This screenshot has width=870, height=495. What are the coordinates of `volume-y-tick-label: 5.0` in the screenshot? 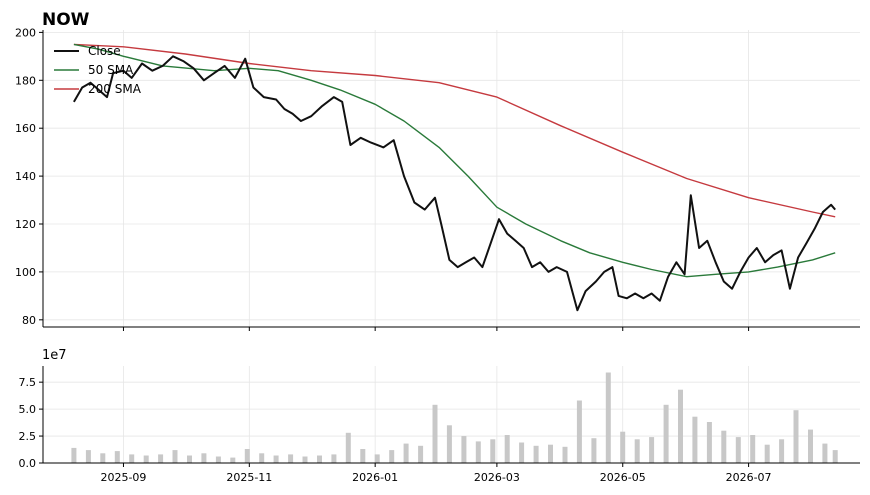 It's located at (28, 409).